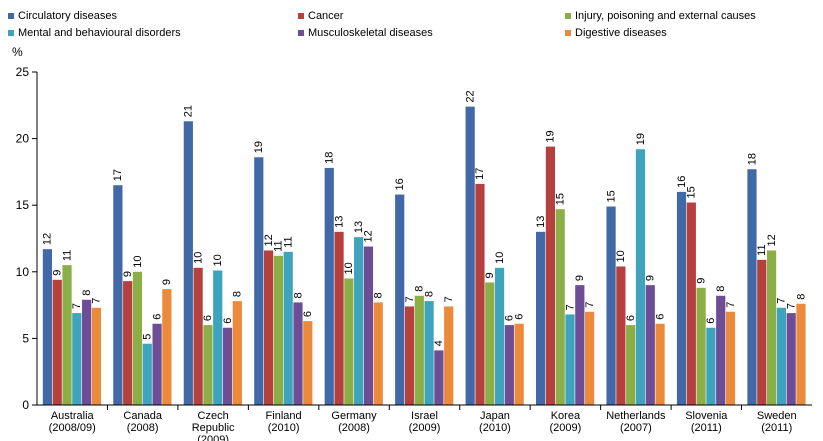 The width and height of the screenshot is (823, 441). Describe the element at coordinates (470, 96) in the screenshot. I see `value-label: 22` at that location.